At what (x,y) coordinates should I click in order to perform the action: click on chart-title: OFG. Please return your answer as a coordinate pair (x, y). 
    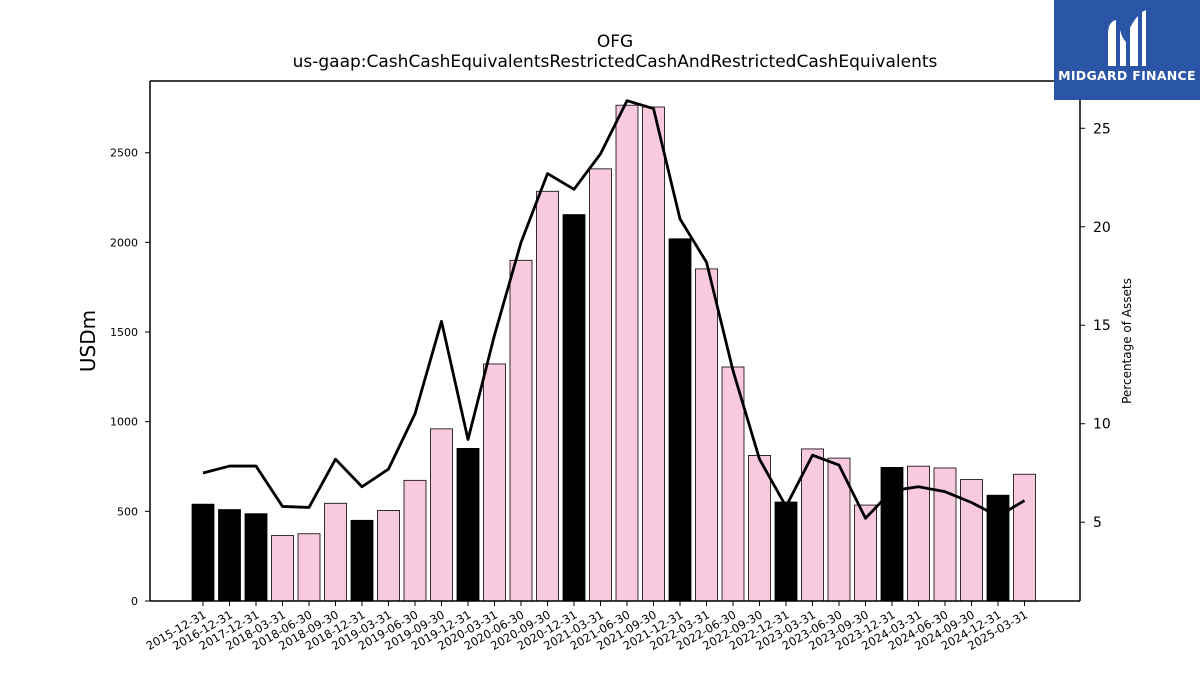
    Looking at the image, I should click on (615, 42).